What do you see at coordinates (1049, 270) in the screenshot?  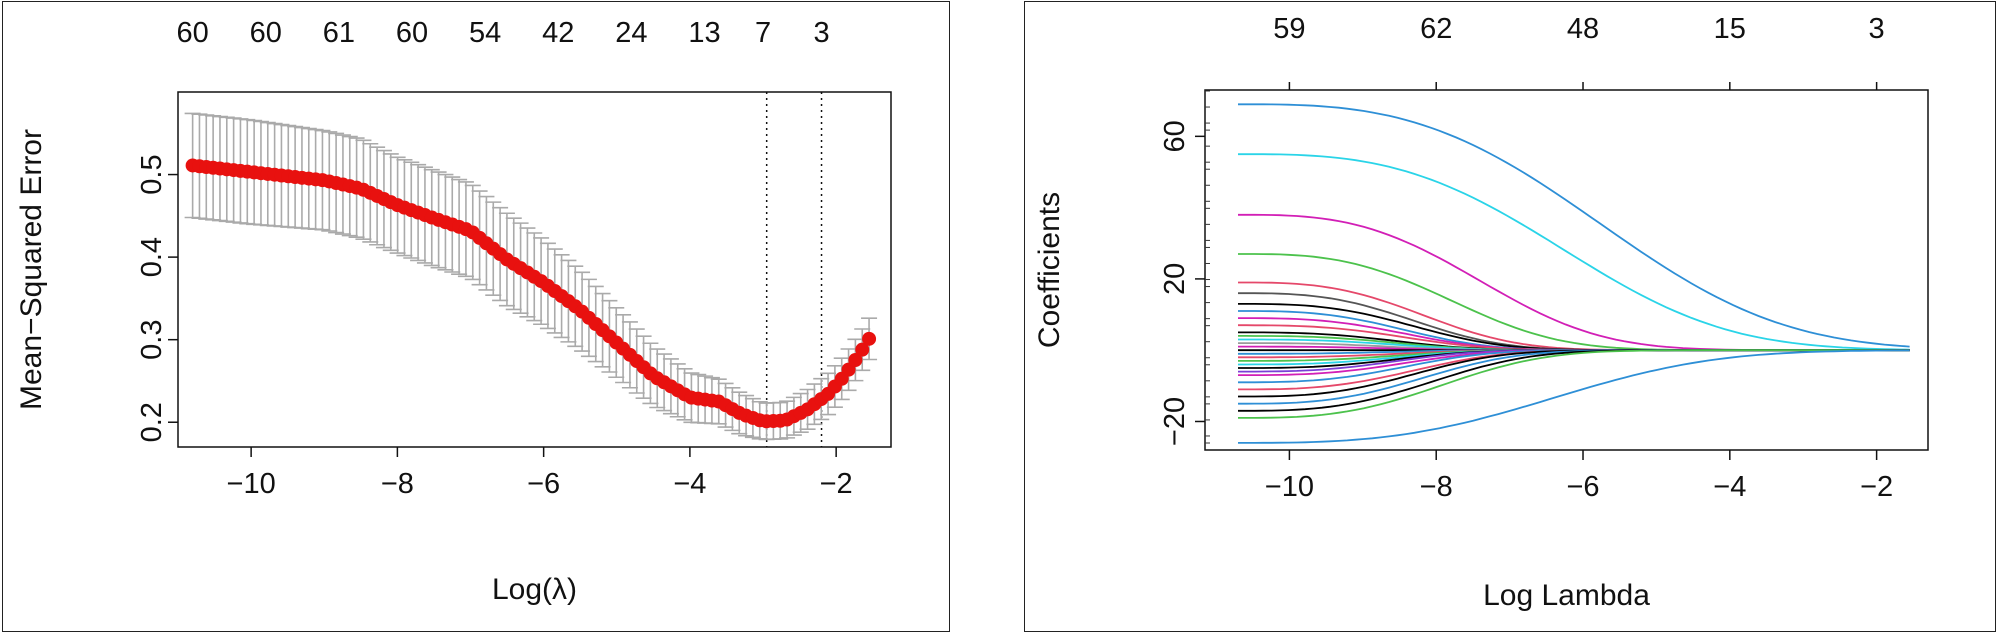 I see `y-axis-title: Coefficients` at bounding box center [1049, 270].